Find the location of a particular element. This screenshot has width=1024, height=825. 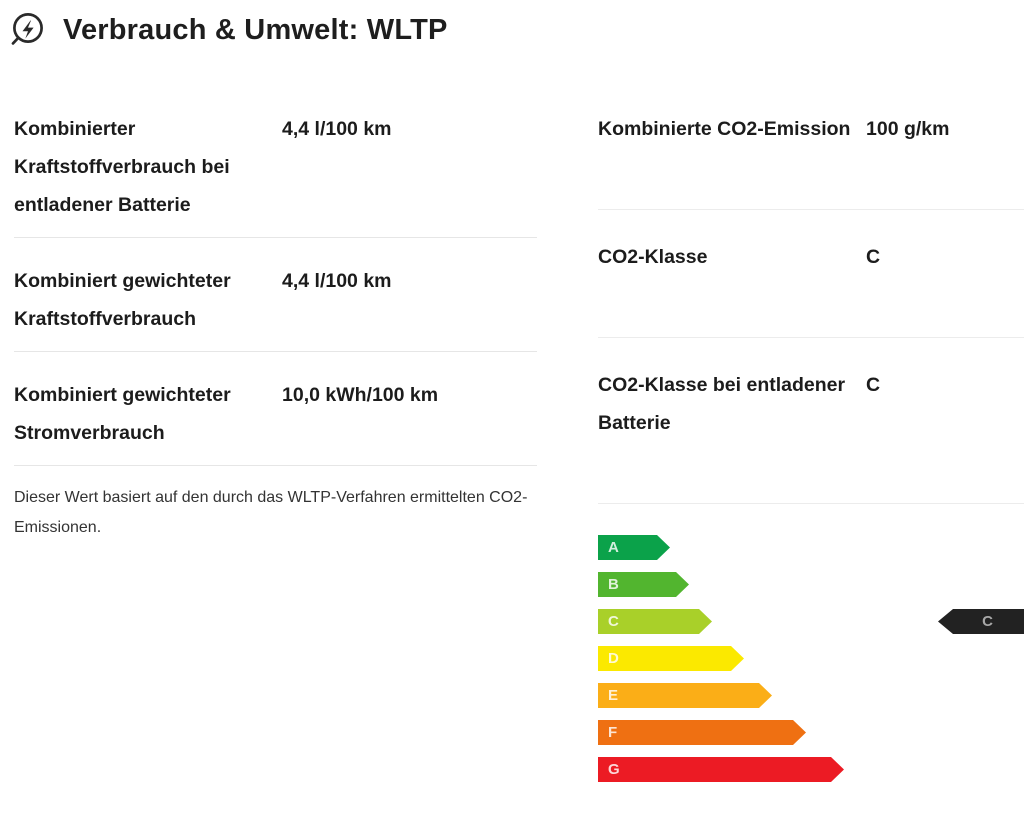

co2-class-scale-chart: A B C D E F G C is located at coordinates (811, 658).